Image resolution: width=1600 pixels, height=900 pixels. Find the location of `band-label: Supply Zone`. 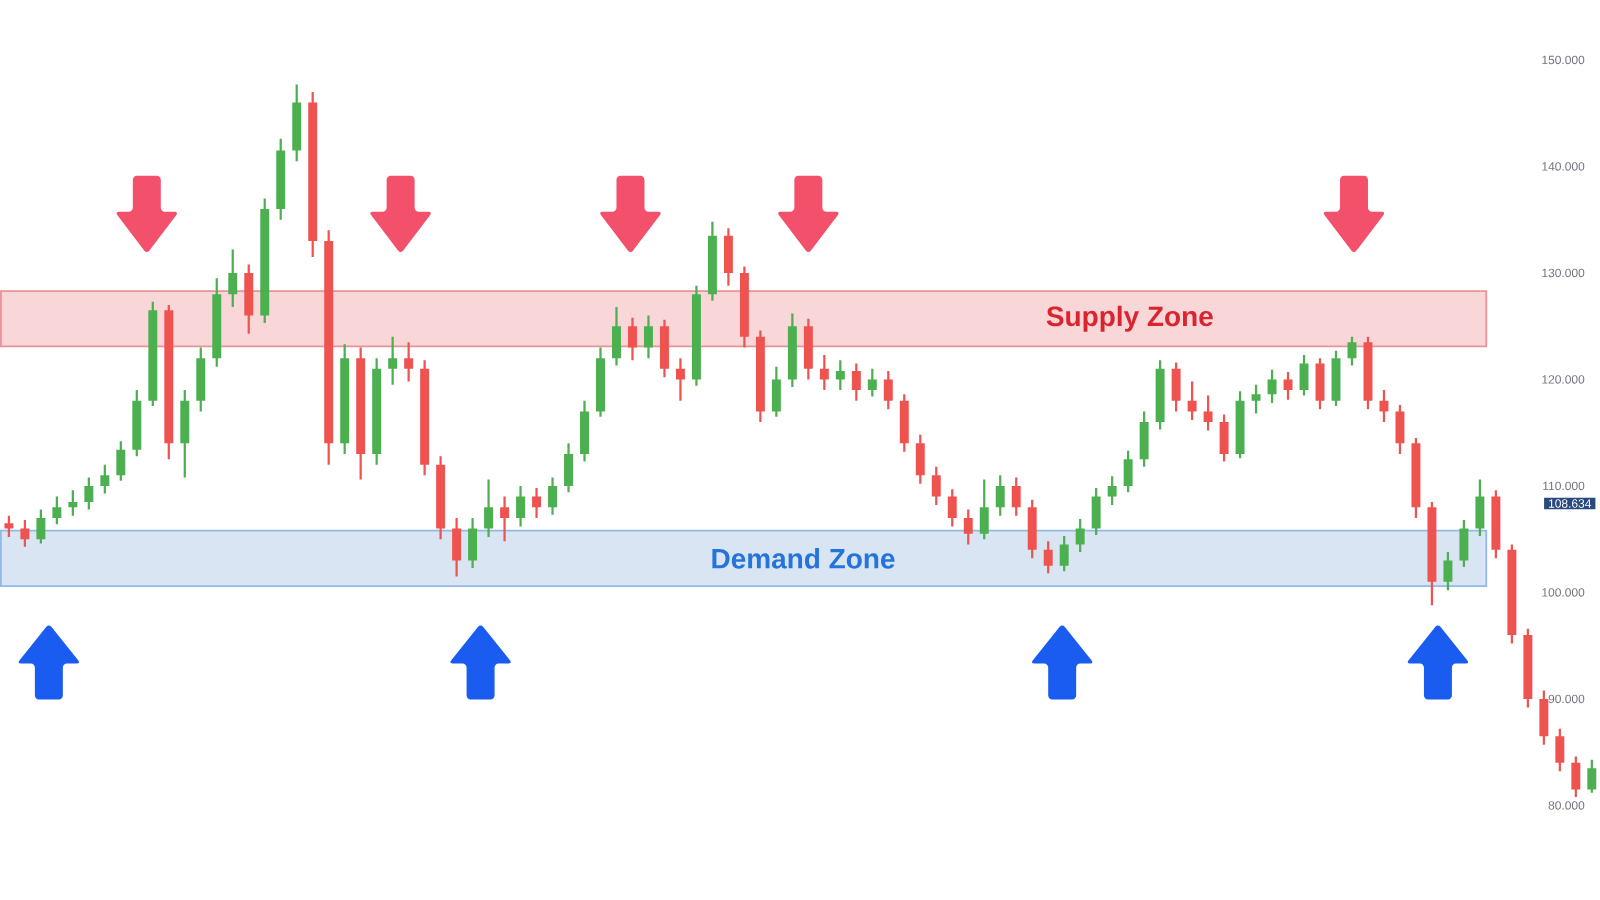

band-label: Supply Zone is located at coordinates (1129, 319).